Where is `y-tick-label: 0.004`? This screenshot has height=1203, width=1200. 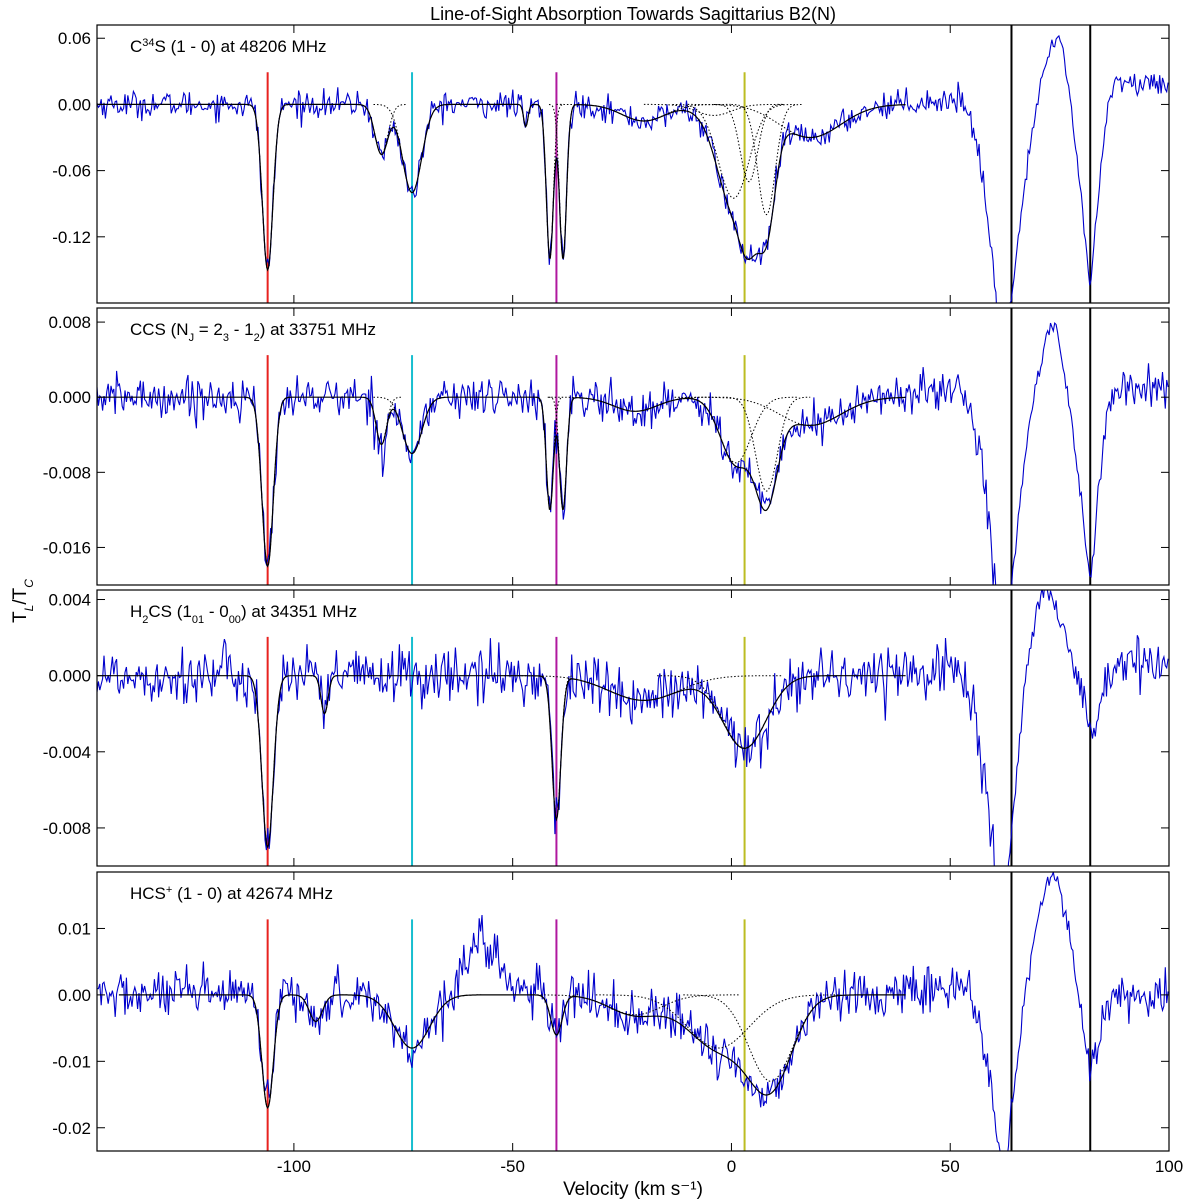
y-tick-label: 0.004 is located at coordinates (69, 600).